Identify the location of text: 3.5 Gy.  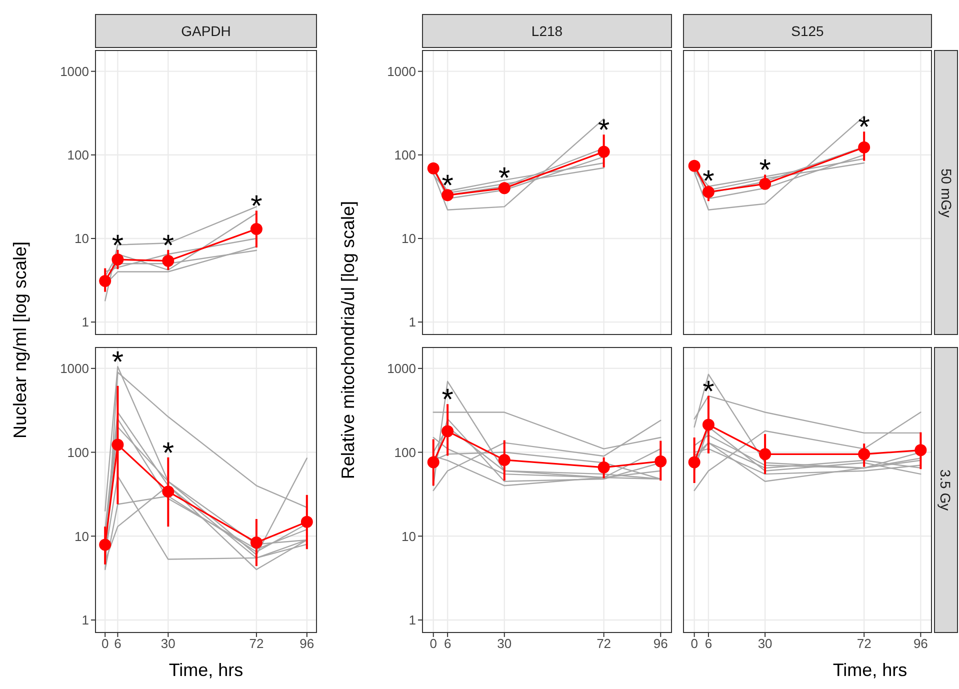
(946, 490).